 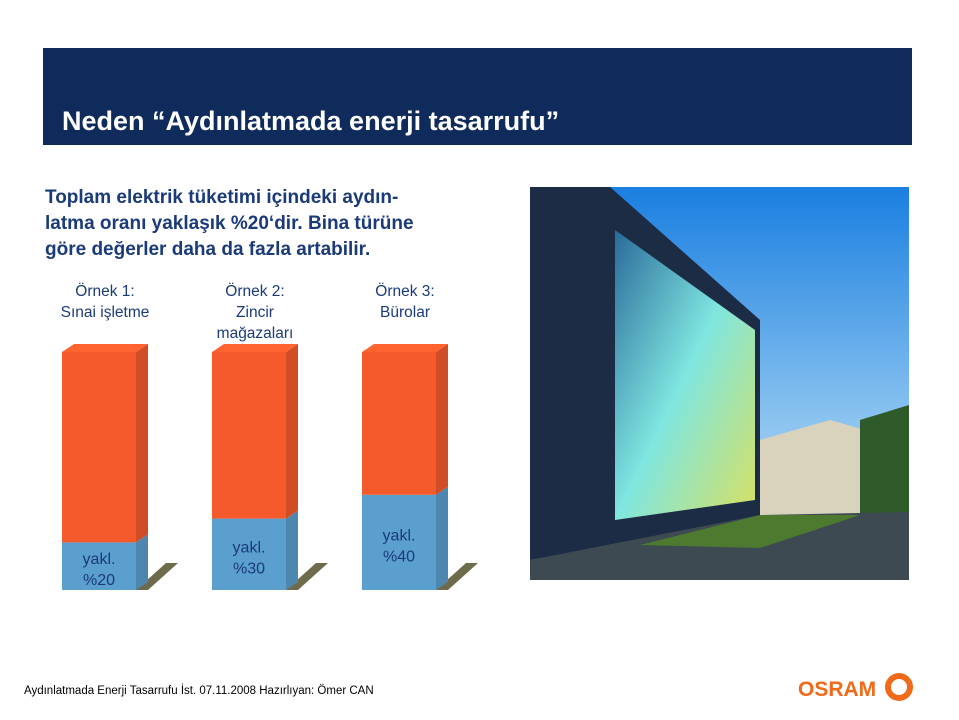 What do you see at coordinates (884, 462) in the screenshot?
I see `trees` at bounding box center [884, 462].